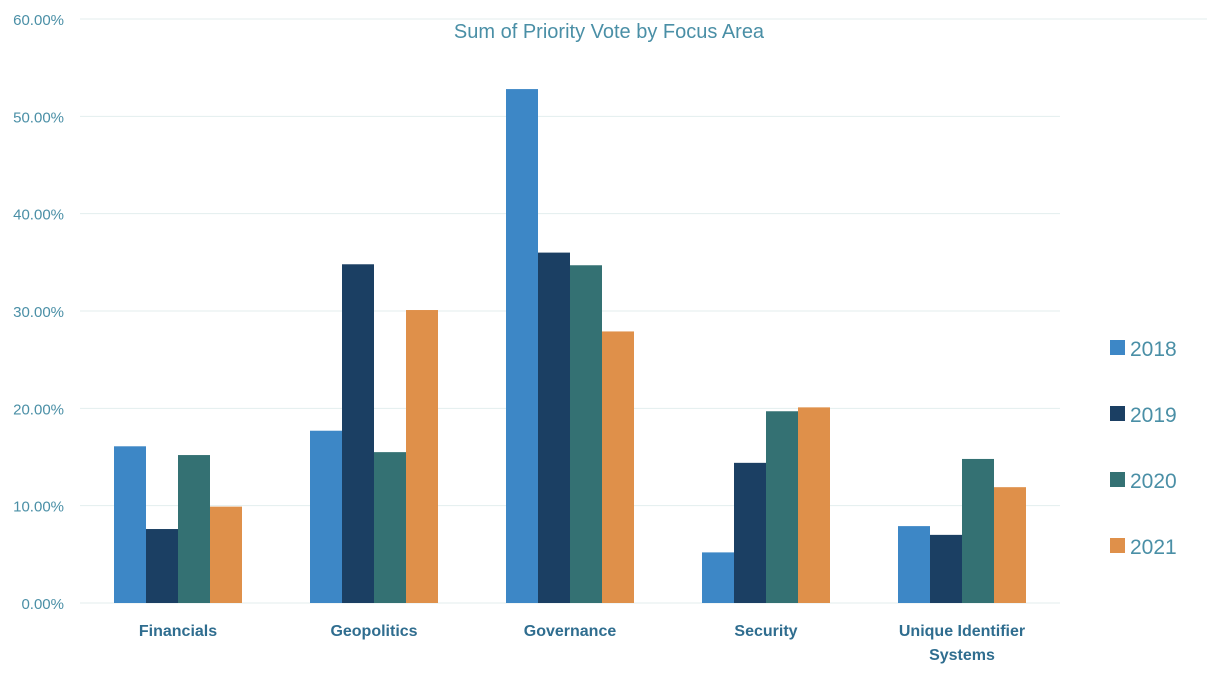  I want to click on bar-2021-geopolitics, so click(422, 456).